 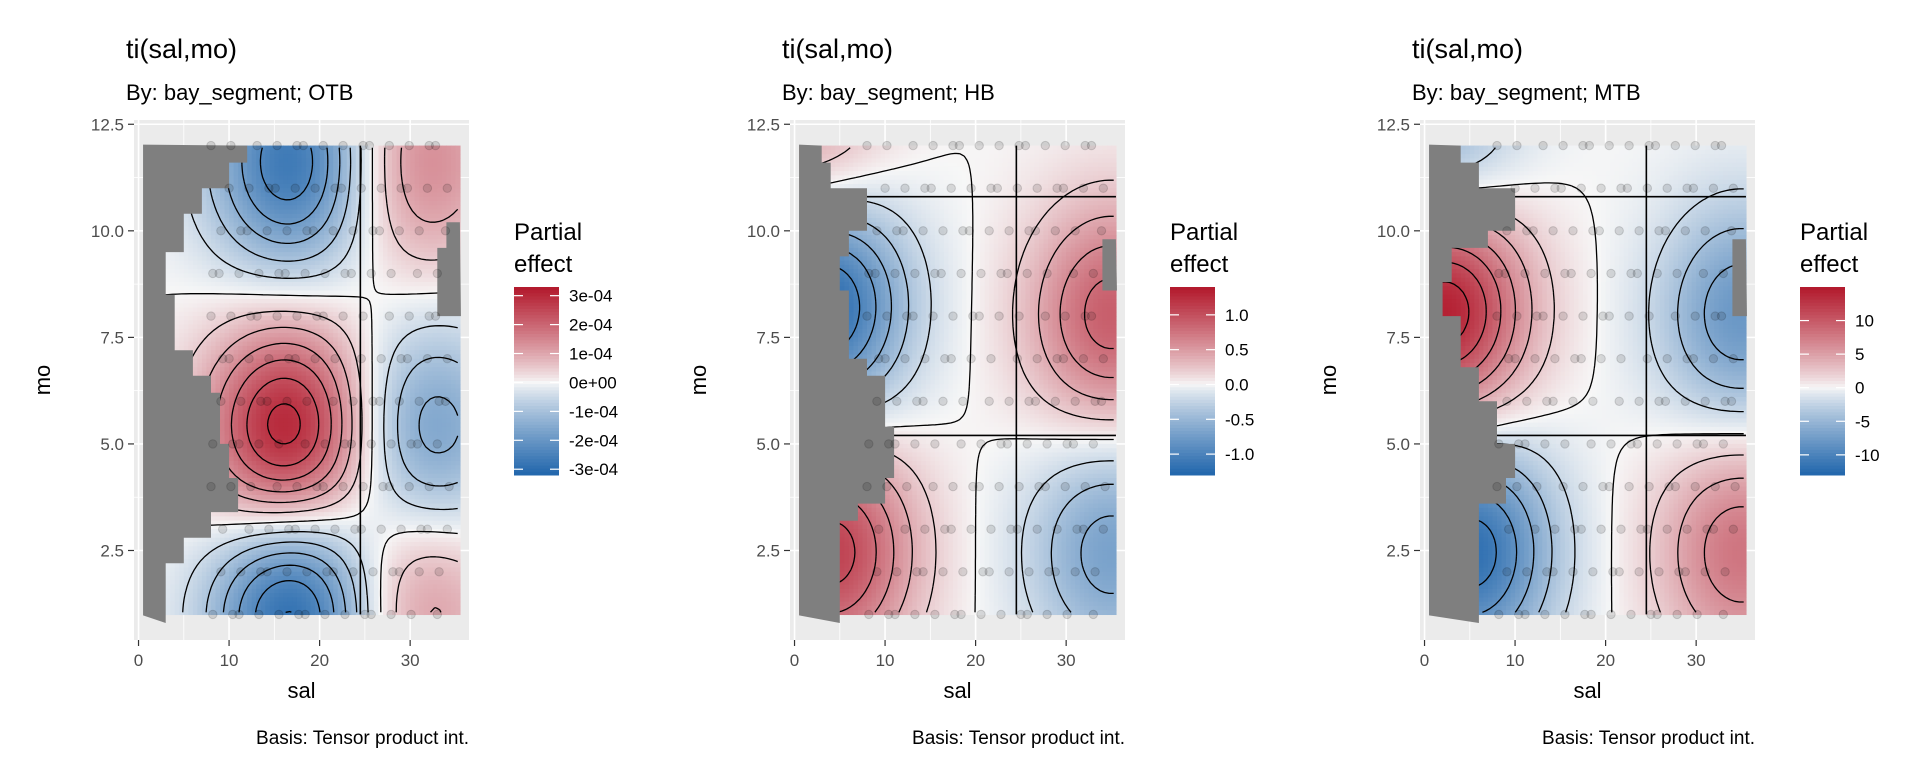 I want to click on legend-label: -5, so click(x=1862, y=421).